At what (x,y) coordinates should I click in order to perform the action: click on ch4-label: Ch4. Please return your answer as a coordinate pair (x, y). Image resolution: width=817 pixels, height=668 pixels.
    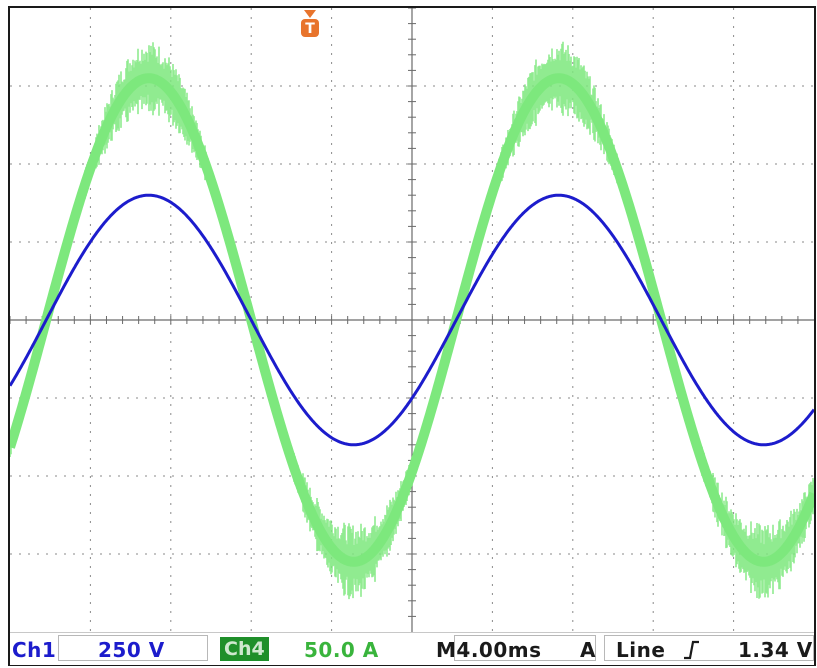
    Looking at the image, I should click on (244, 649).